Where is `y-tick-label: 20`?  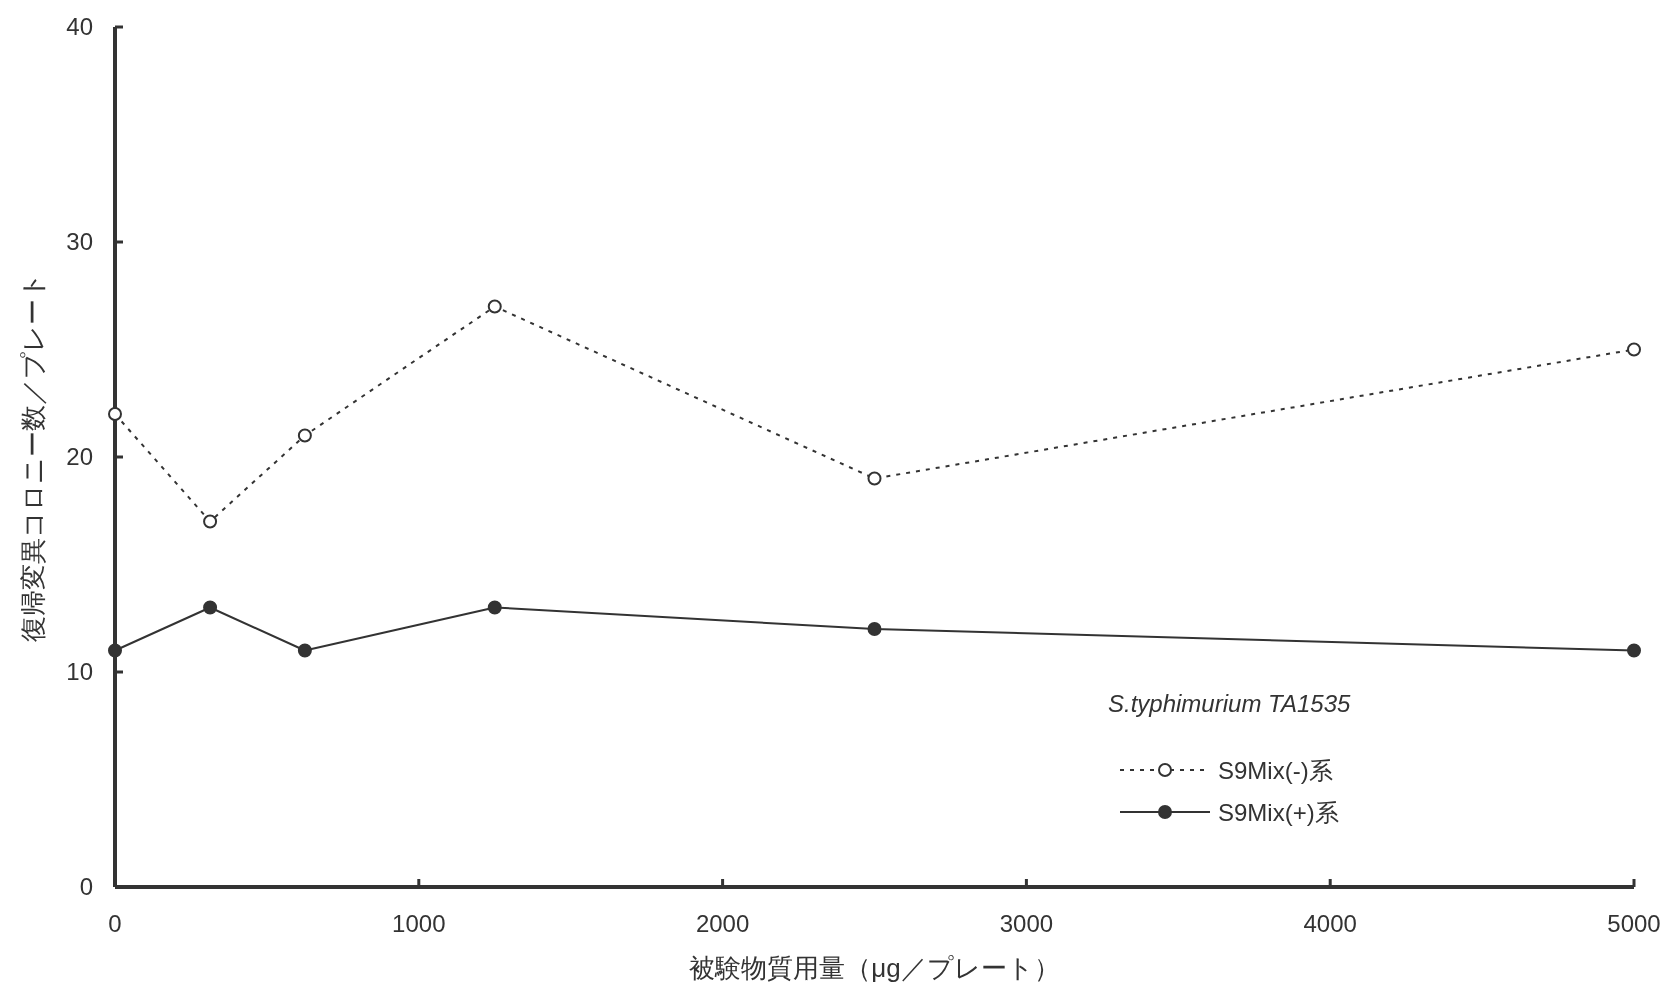
y-tick-label: 20 is located at coordinates (79, 456).